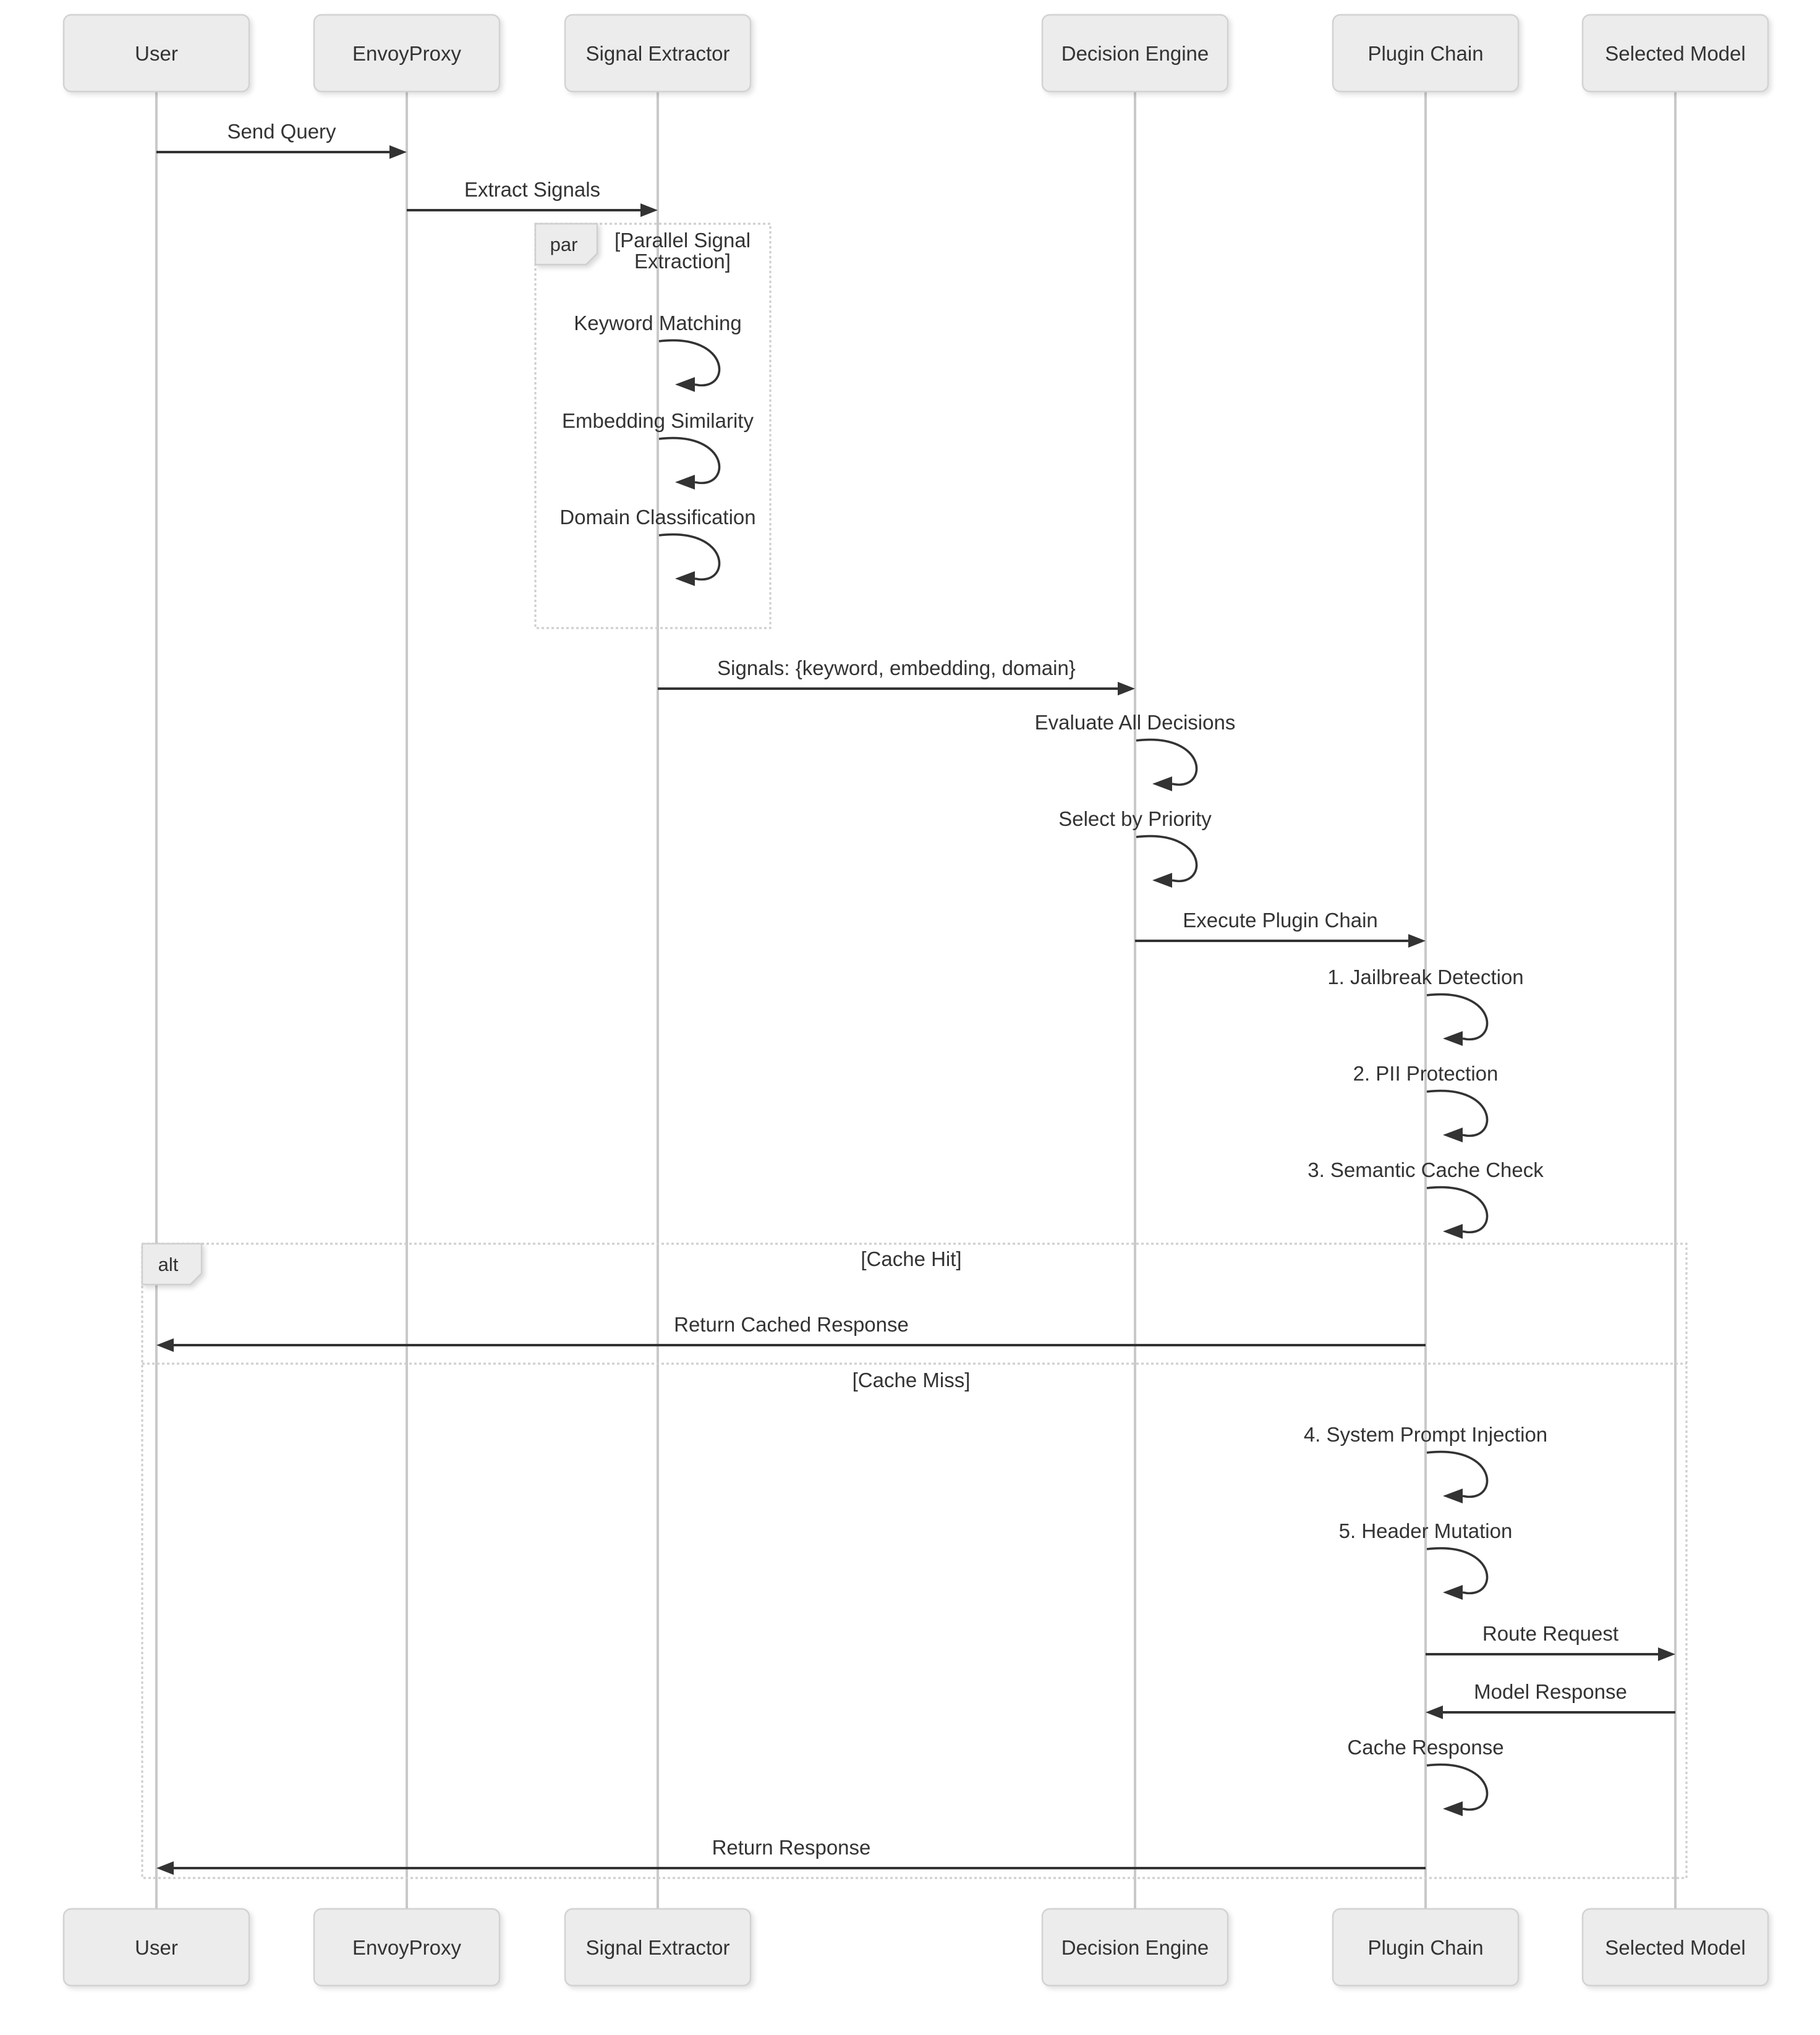 The height and width of the screenshot is (2035, 1820). I want to click on par-title-line1: [Parallel Signal, so click(683, 240).